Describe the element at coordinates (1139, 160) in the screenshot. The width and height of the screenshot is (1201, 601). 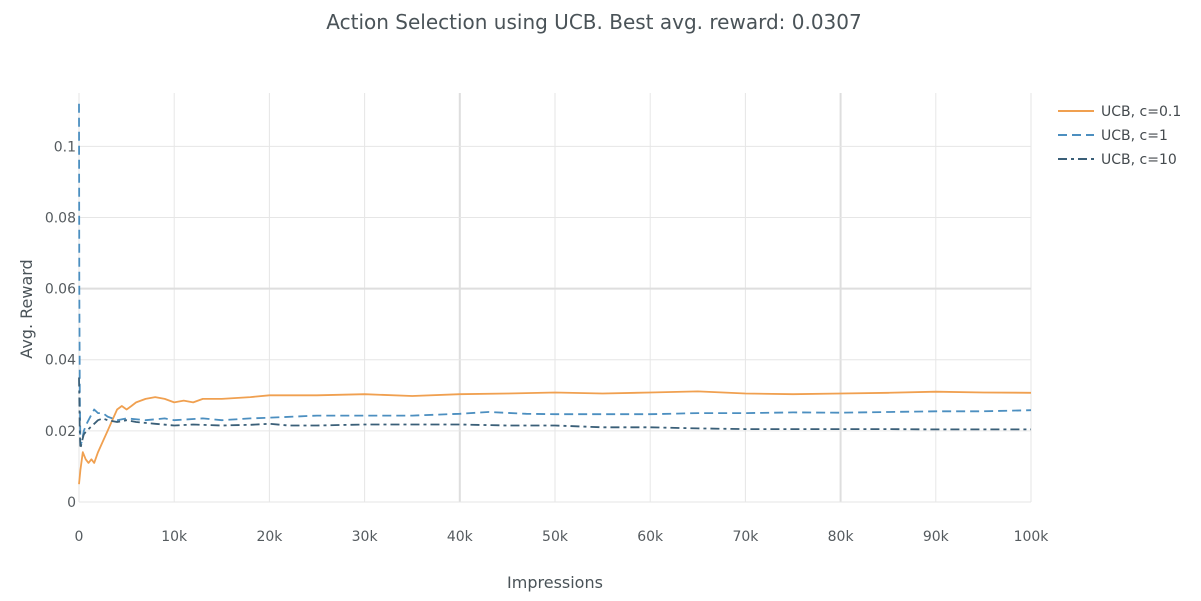
I see `legend-label: UCB, c=10` at that location.